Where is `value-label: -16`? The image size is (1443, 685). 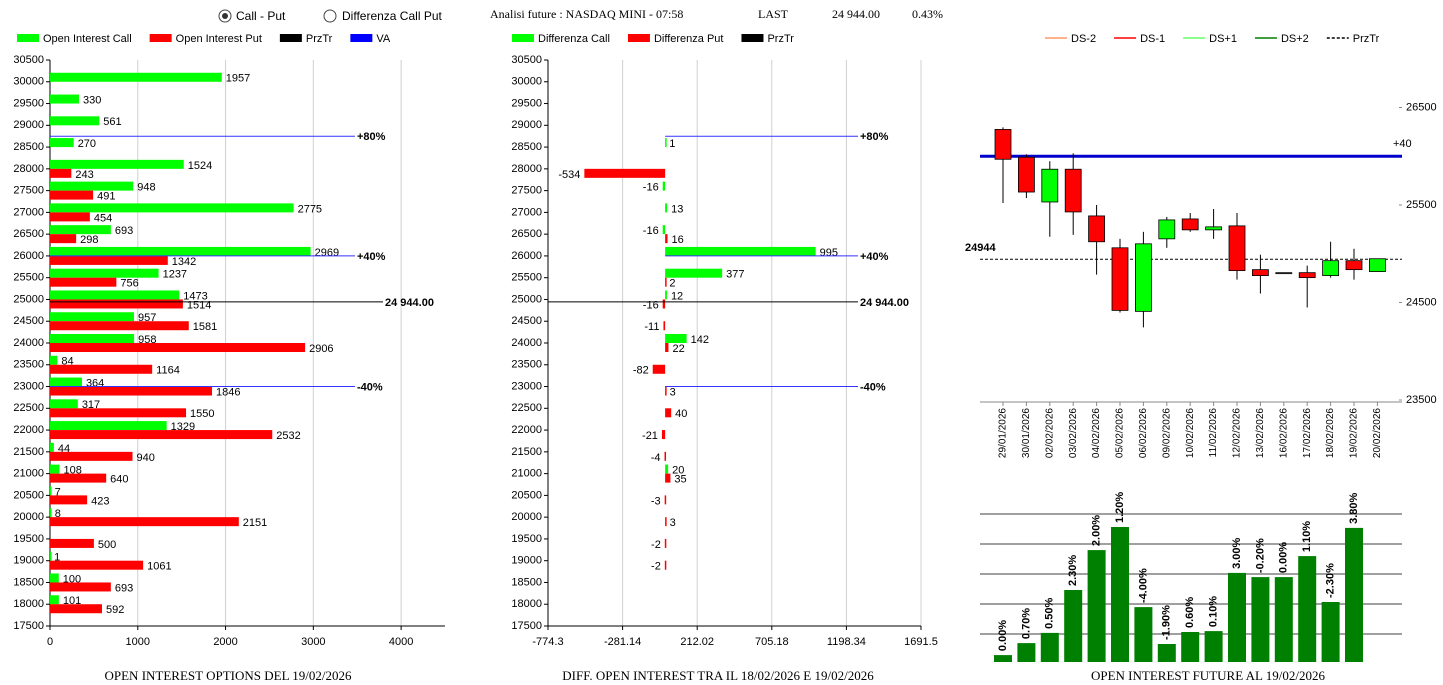
value-label: -16 is located at coordinates (651, 305).